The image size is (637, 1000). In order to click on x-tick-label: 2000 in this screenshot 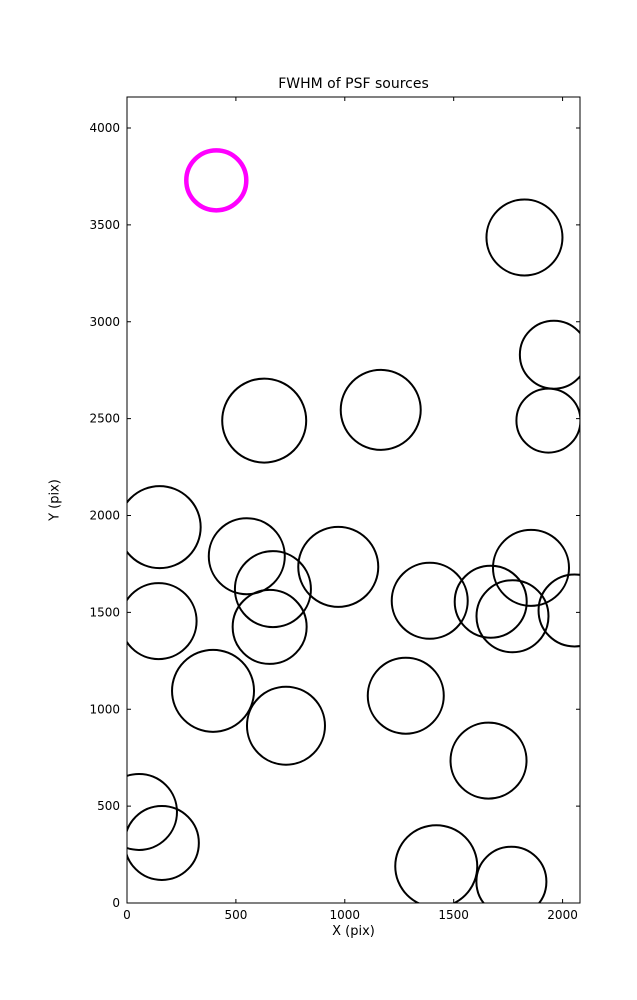, I will do `click(562, 915)`.